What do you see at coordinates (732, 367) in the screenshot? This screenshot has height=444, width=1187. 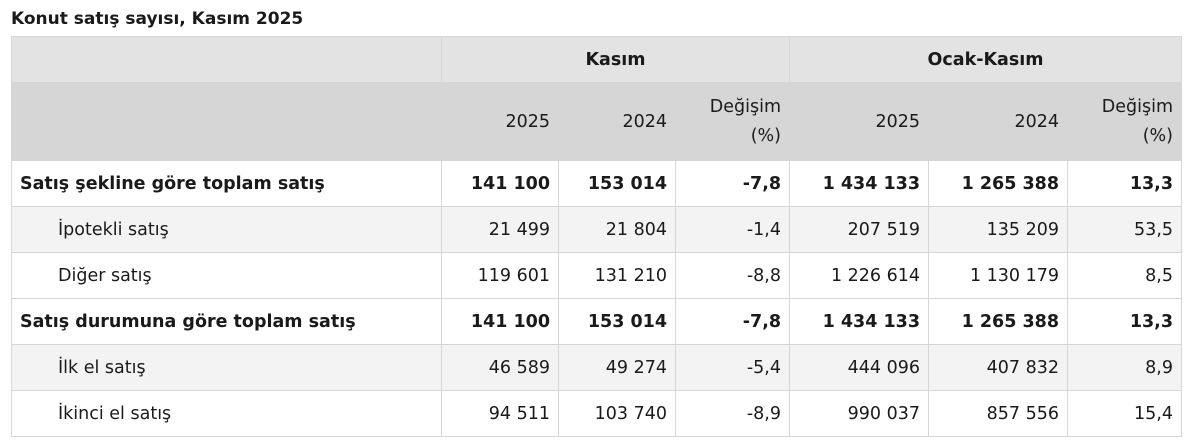 I see `value-cell: -5,4` at bounding box center [732, 367].